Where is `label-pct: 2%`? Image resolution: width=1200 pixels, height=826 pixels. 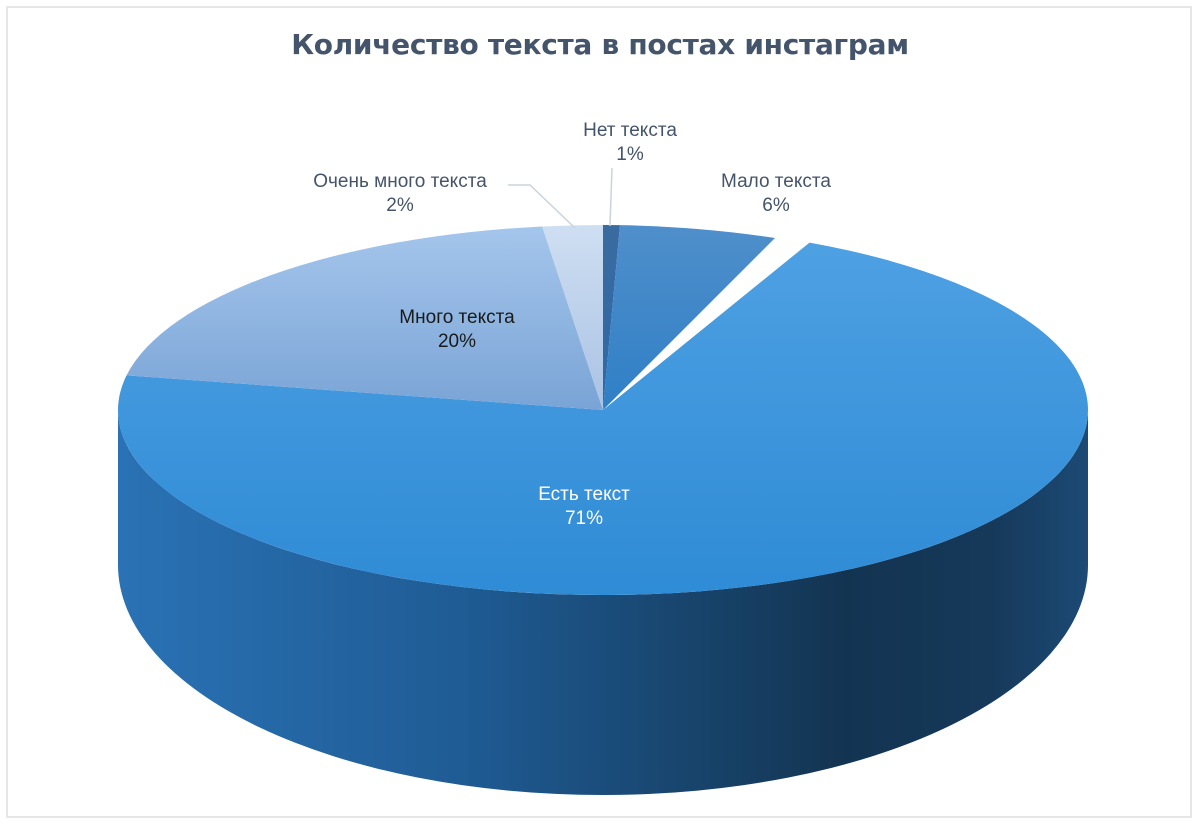
label-pct: 2% is located at coordinates (400, 205).